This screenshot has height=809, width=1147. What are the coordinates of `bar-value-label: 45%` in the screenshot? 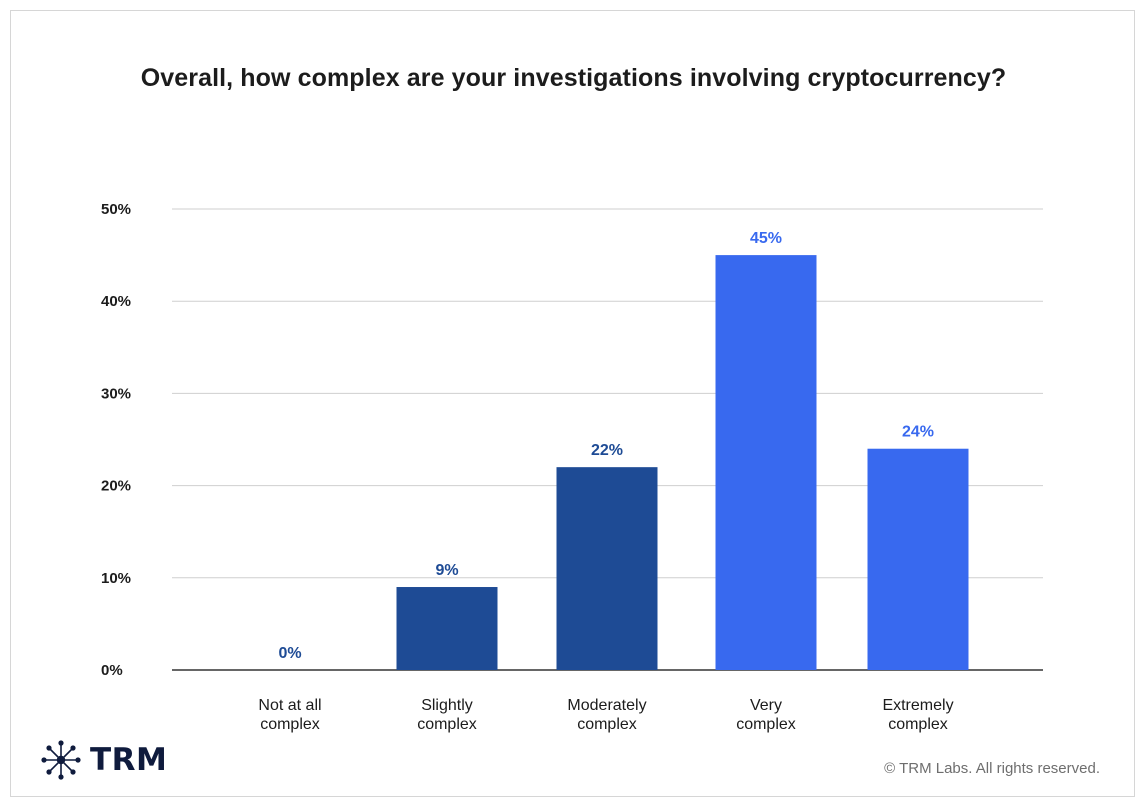 It's located at (766, 238).